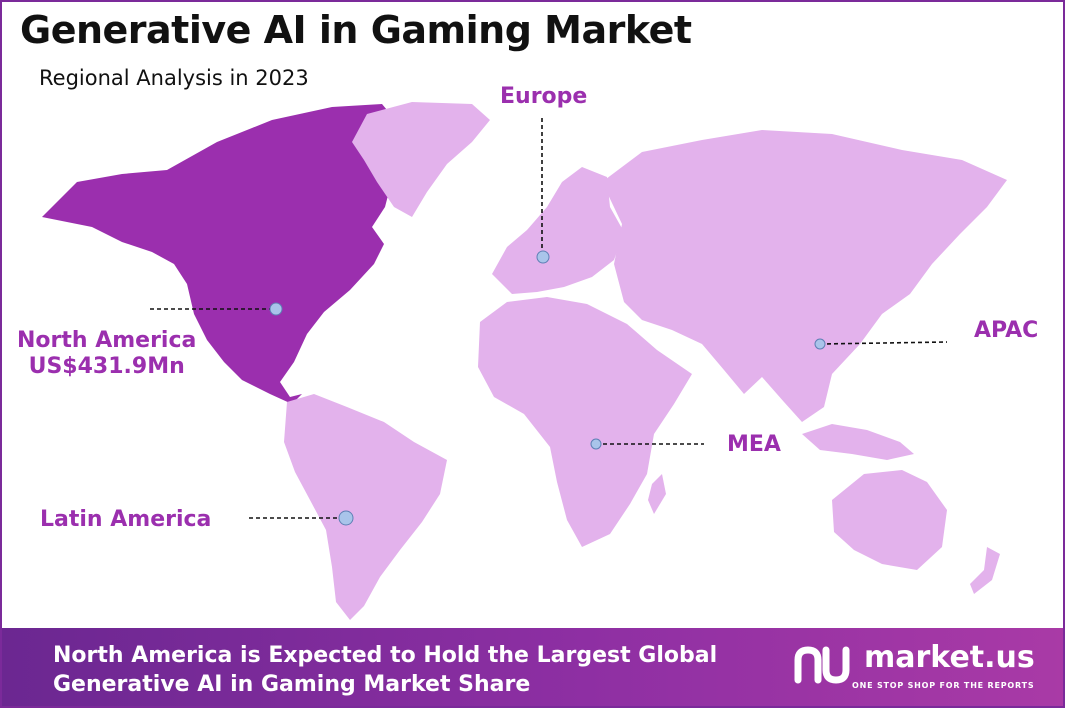 The image size is (1065, 708). Describe the element at coordinates (949, 657) in the screenshot. I see `brand-name: market.us` at that location.